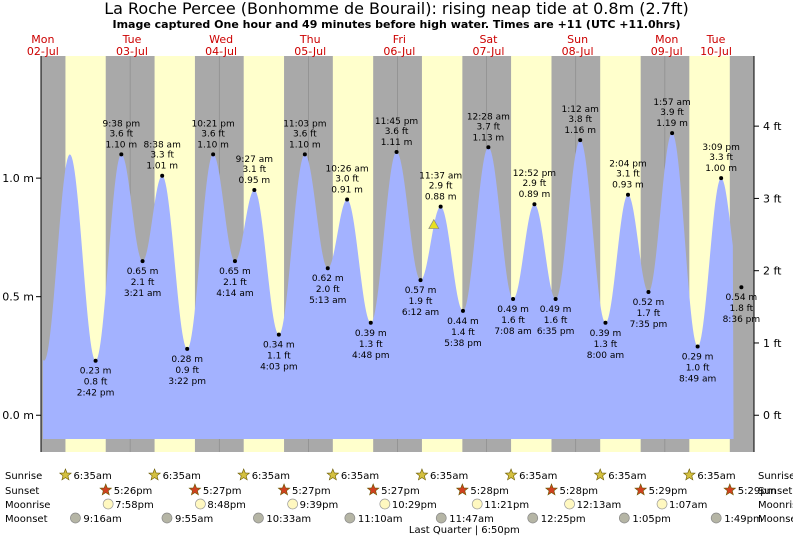 The width and height of the screenshot is (793, 539). I want to click on day-name-label: Wed, so click(221, 39).